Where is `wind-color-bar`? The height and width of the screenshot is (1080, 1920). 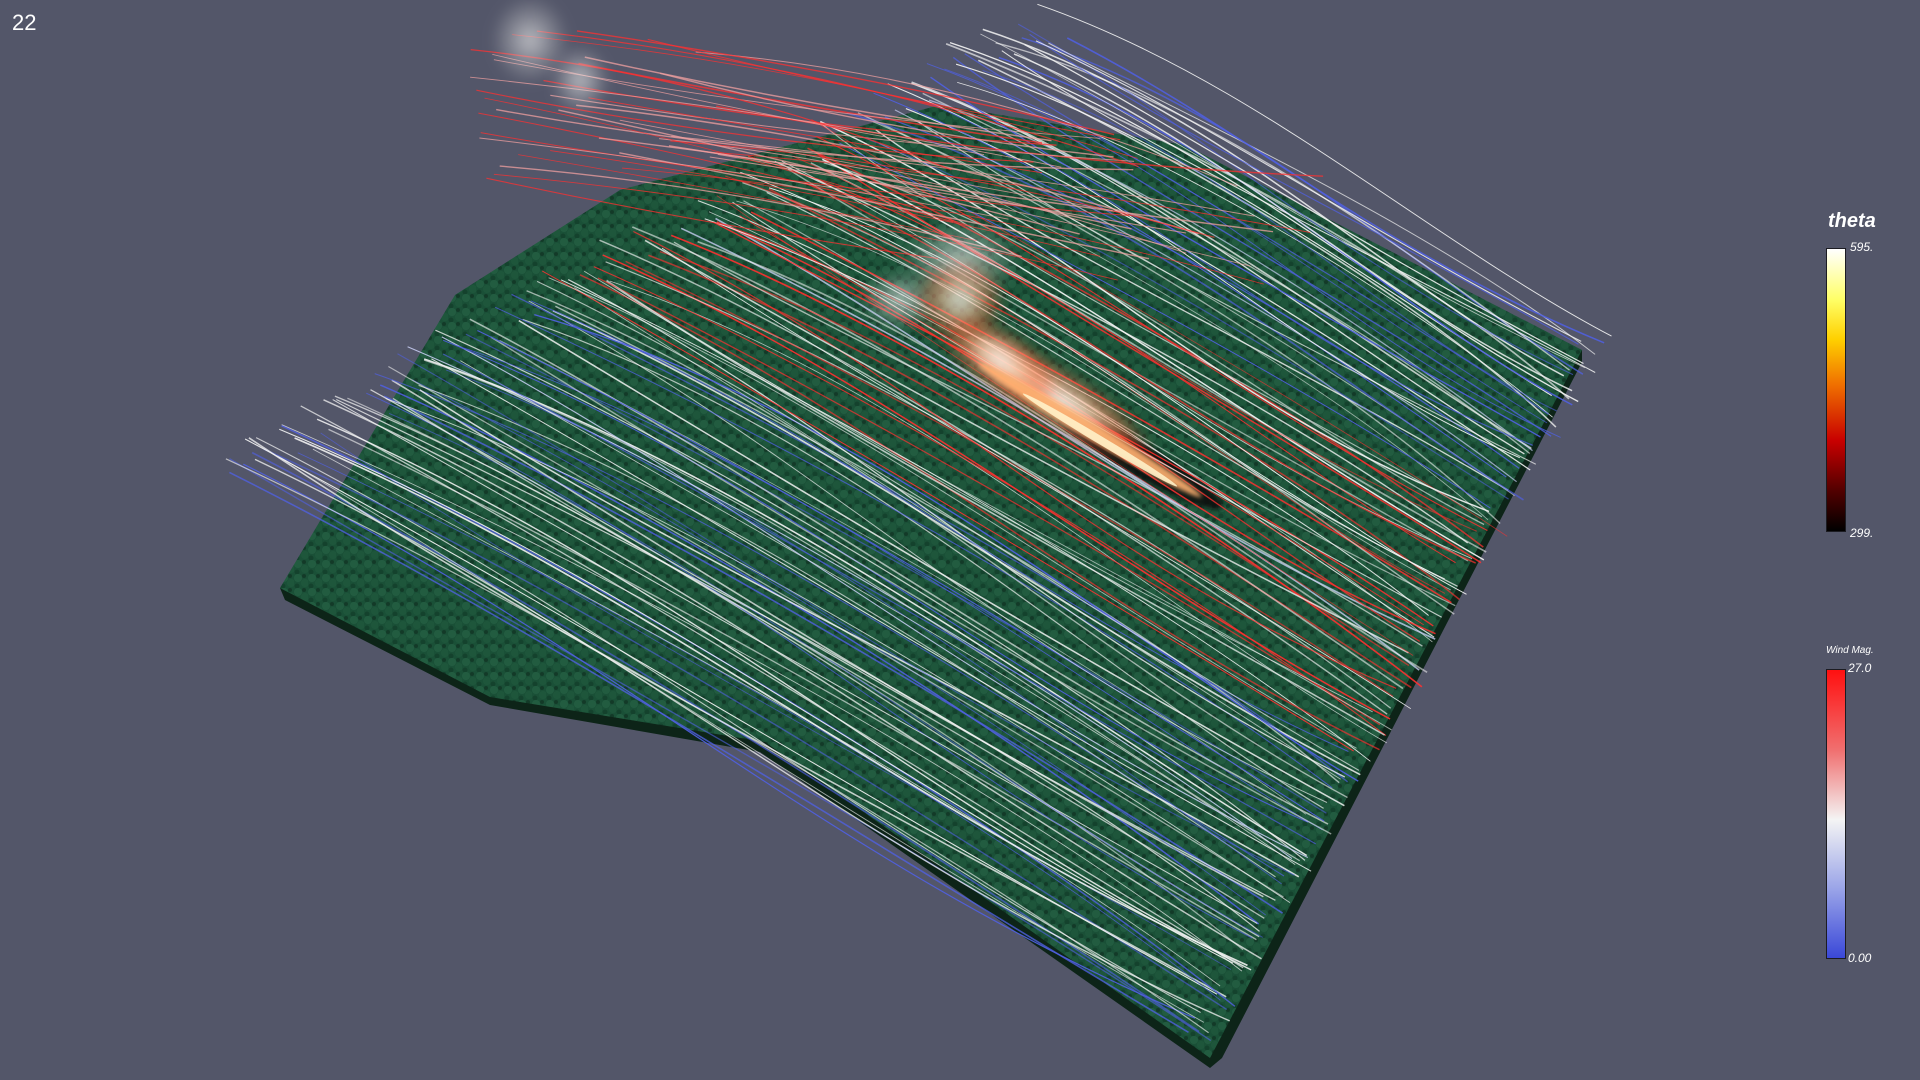
wind-color-bar is located at coordinates (1836, 814).